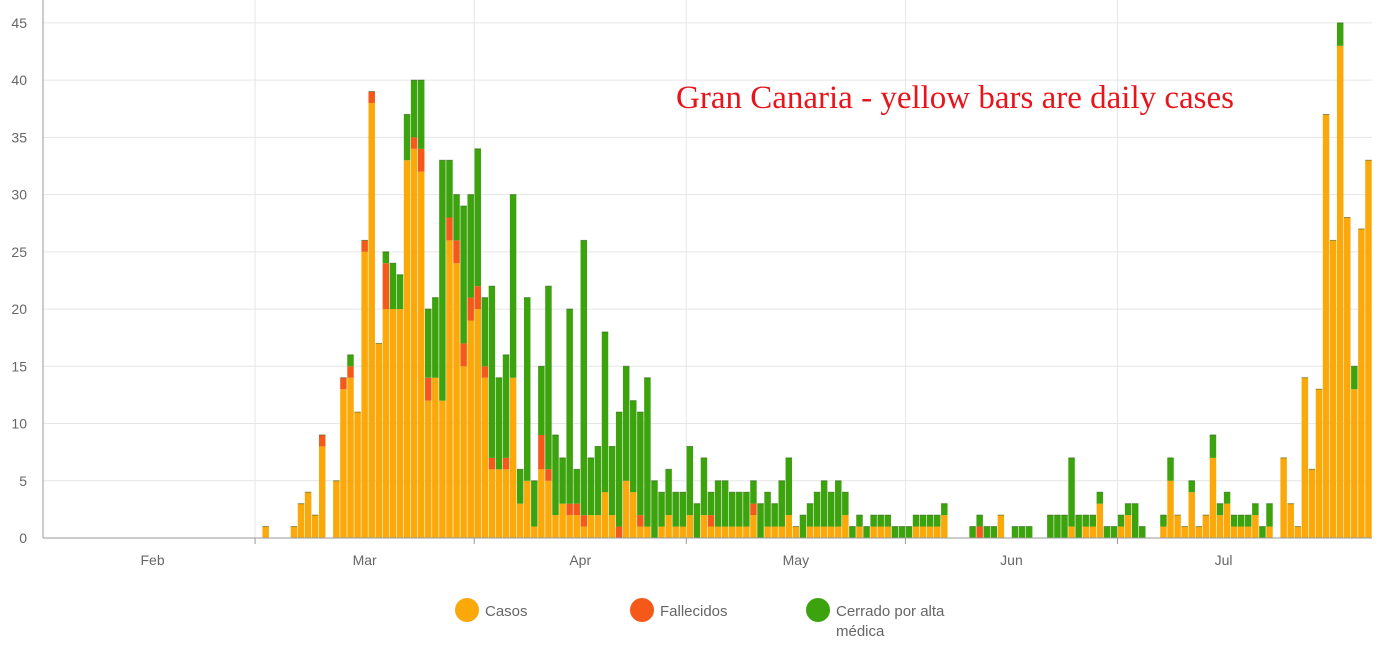  Describe the element at coordinates (888, 620) in the screenshot. I see `legend-item-cerrado: Cerrado por alta médica` at that location.